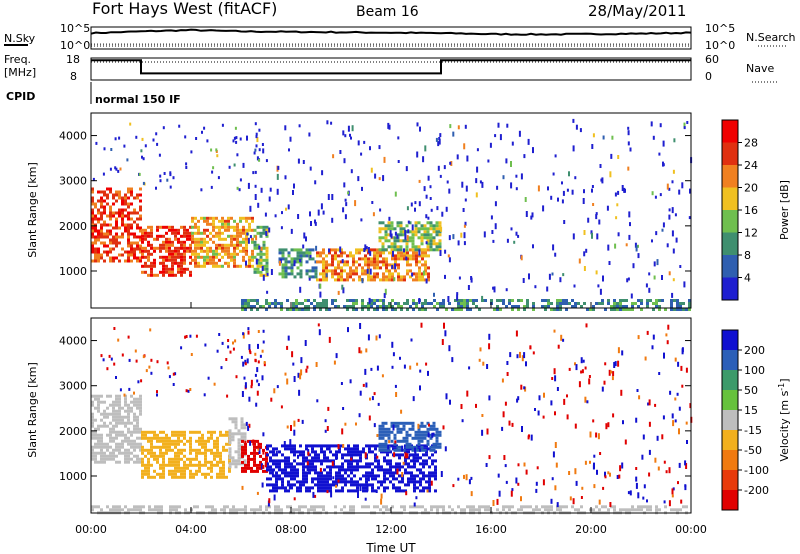  I want to click on velocity-colorbar-label-sup: -1, so click(781, 387).